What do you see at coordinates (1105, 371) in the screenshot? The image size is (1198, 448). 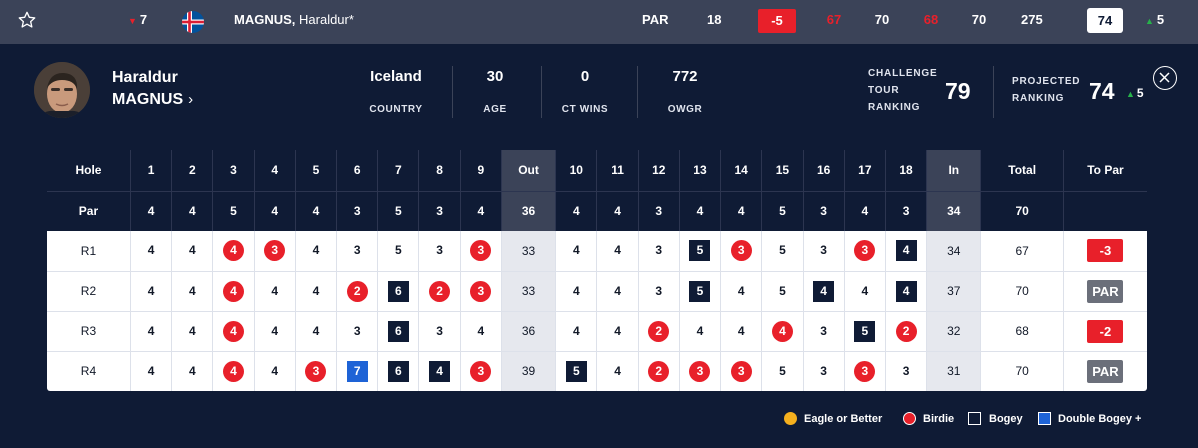 I see `to-par-badge: PAR` at bounding box center [1105, 371].